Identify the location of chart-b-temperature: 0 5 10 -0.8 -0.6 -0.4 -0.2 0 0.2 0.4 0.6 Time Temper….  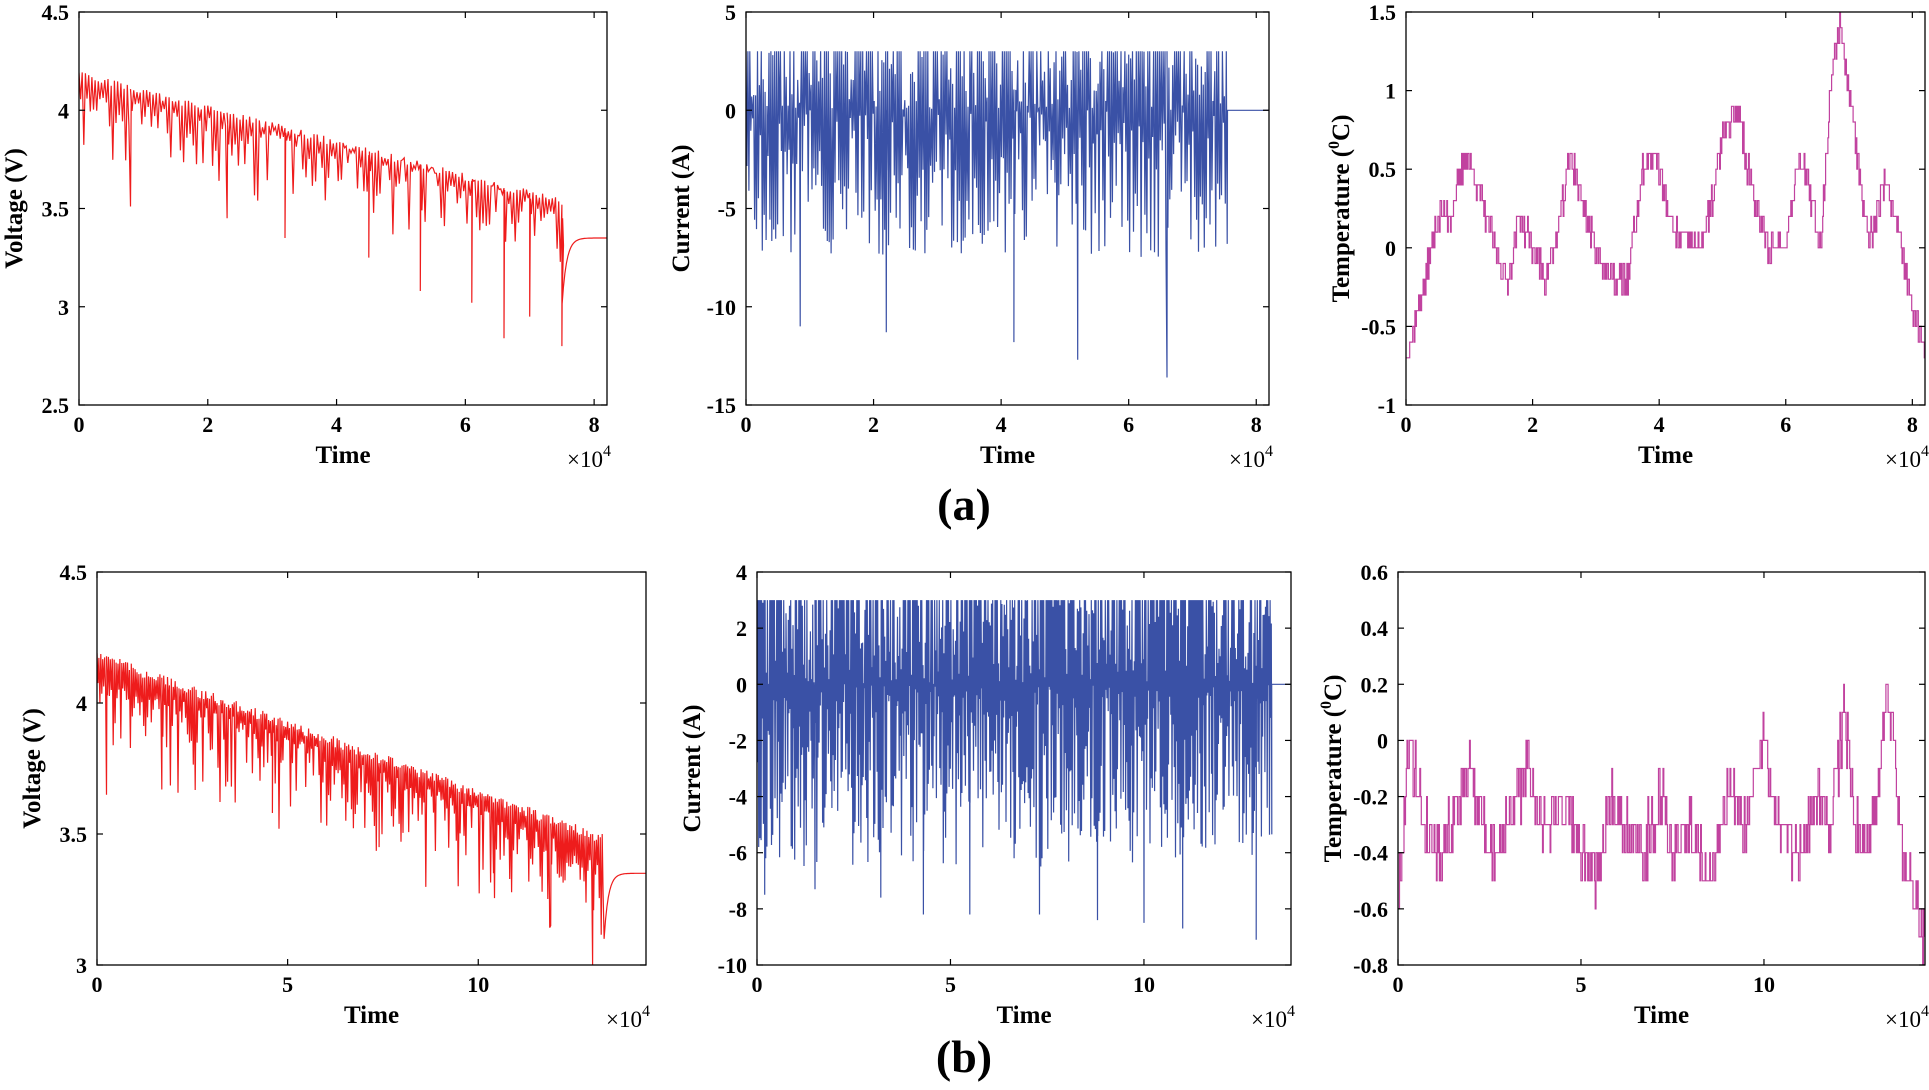
(1623, 796).